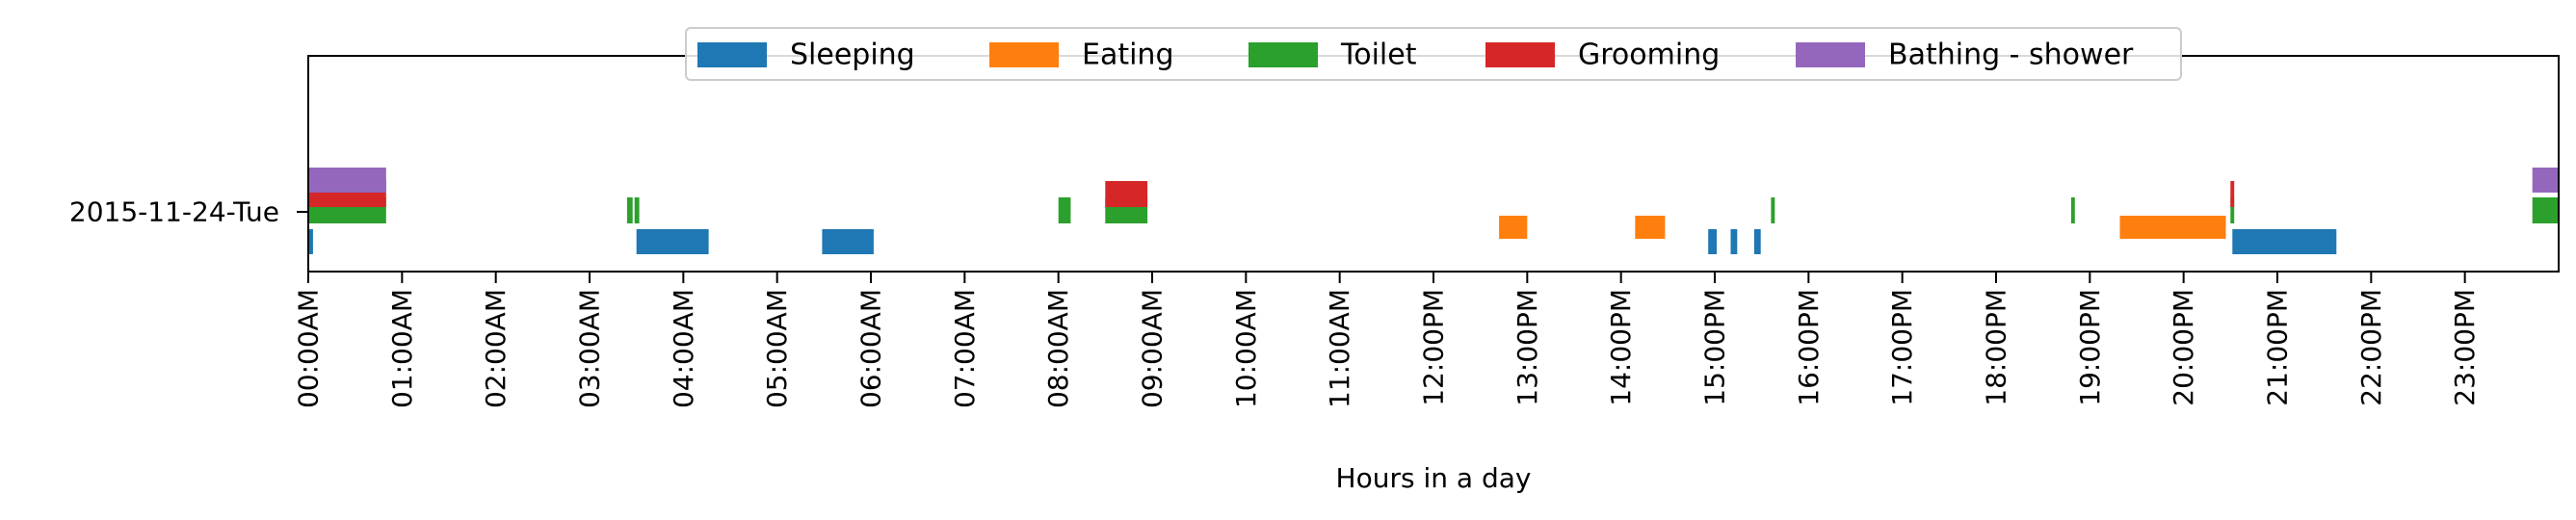 Image resolution: width=2576 pixels, height=520 pixels. What do you see at coordinates (1246, 348) in the screenshot?
I see `x-tick-label: 10:00AM` at bounding box center [1246, 348].